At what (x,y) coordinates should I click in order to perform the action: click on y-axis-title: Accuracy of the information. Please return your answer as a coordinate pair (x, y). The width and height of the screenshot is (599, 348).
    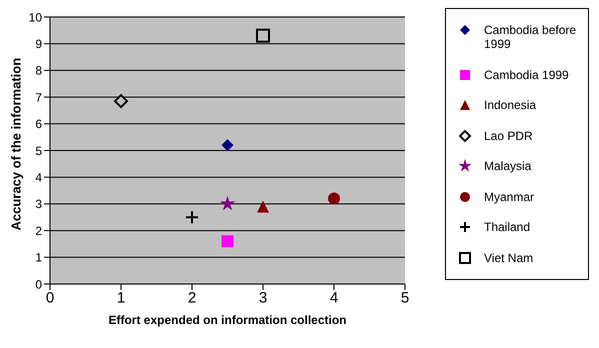
    Looking at the image, I should click on (16, 144).